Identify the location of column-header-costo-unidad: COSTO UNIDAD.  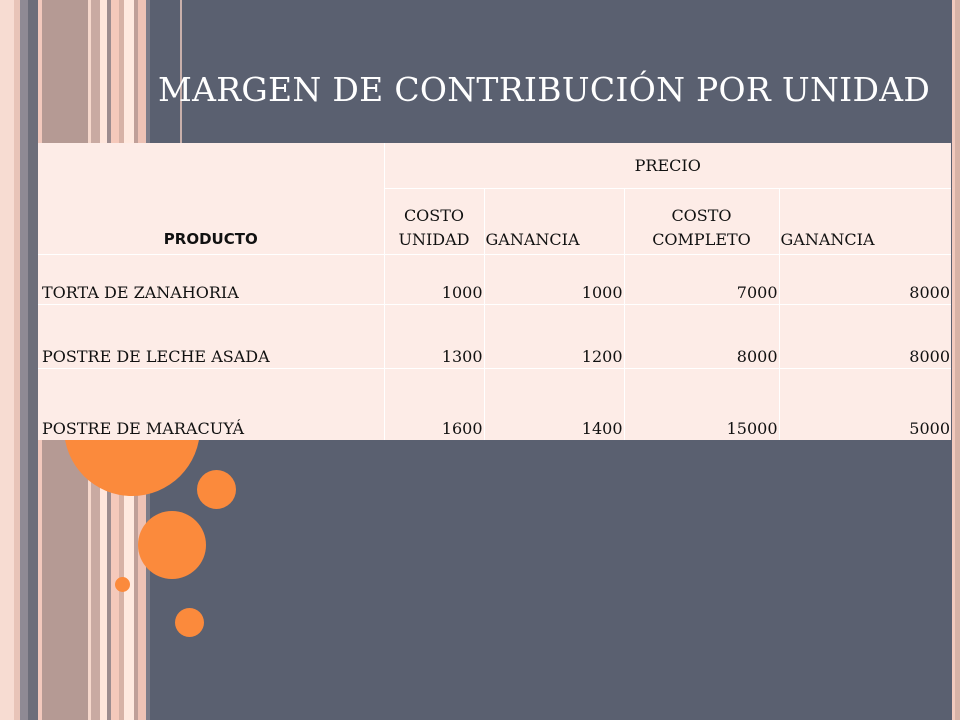
(433, 220).